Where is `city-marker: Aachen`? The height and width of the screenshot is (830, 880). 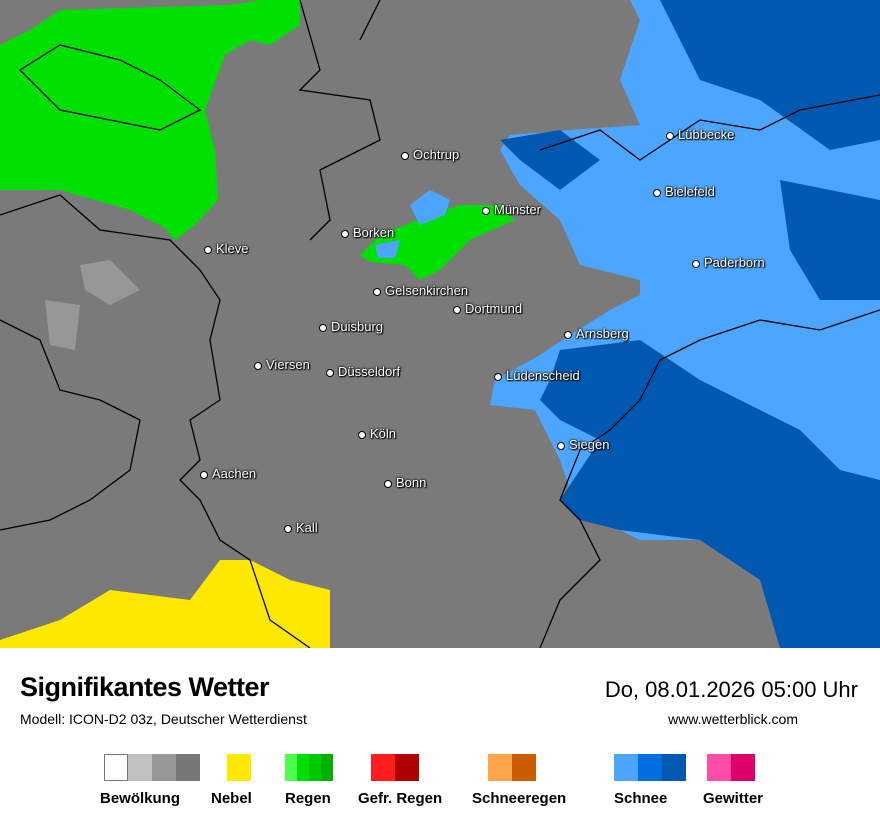 city-marker: Aachen is located at coordinates (228, 473).